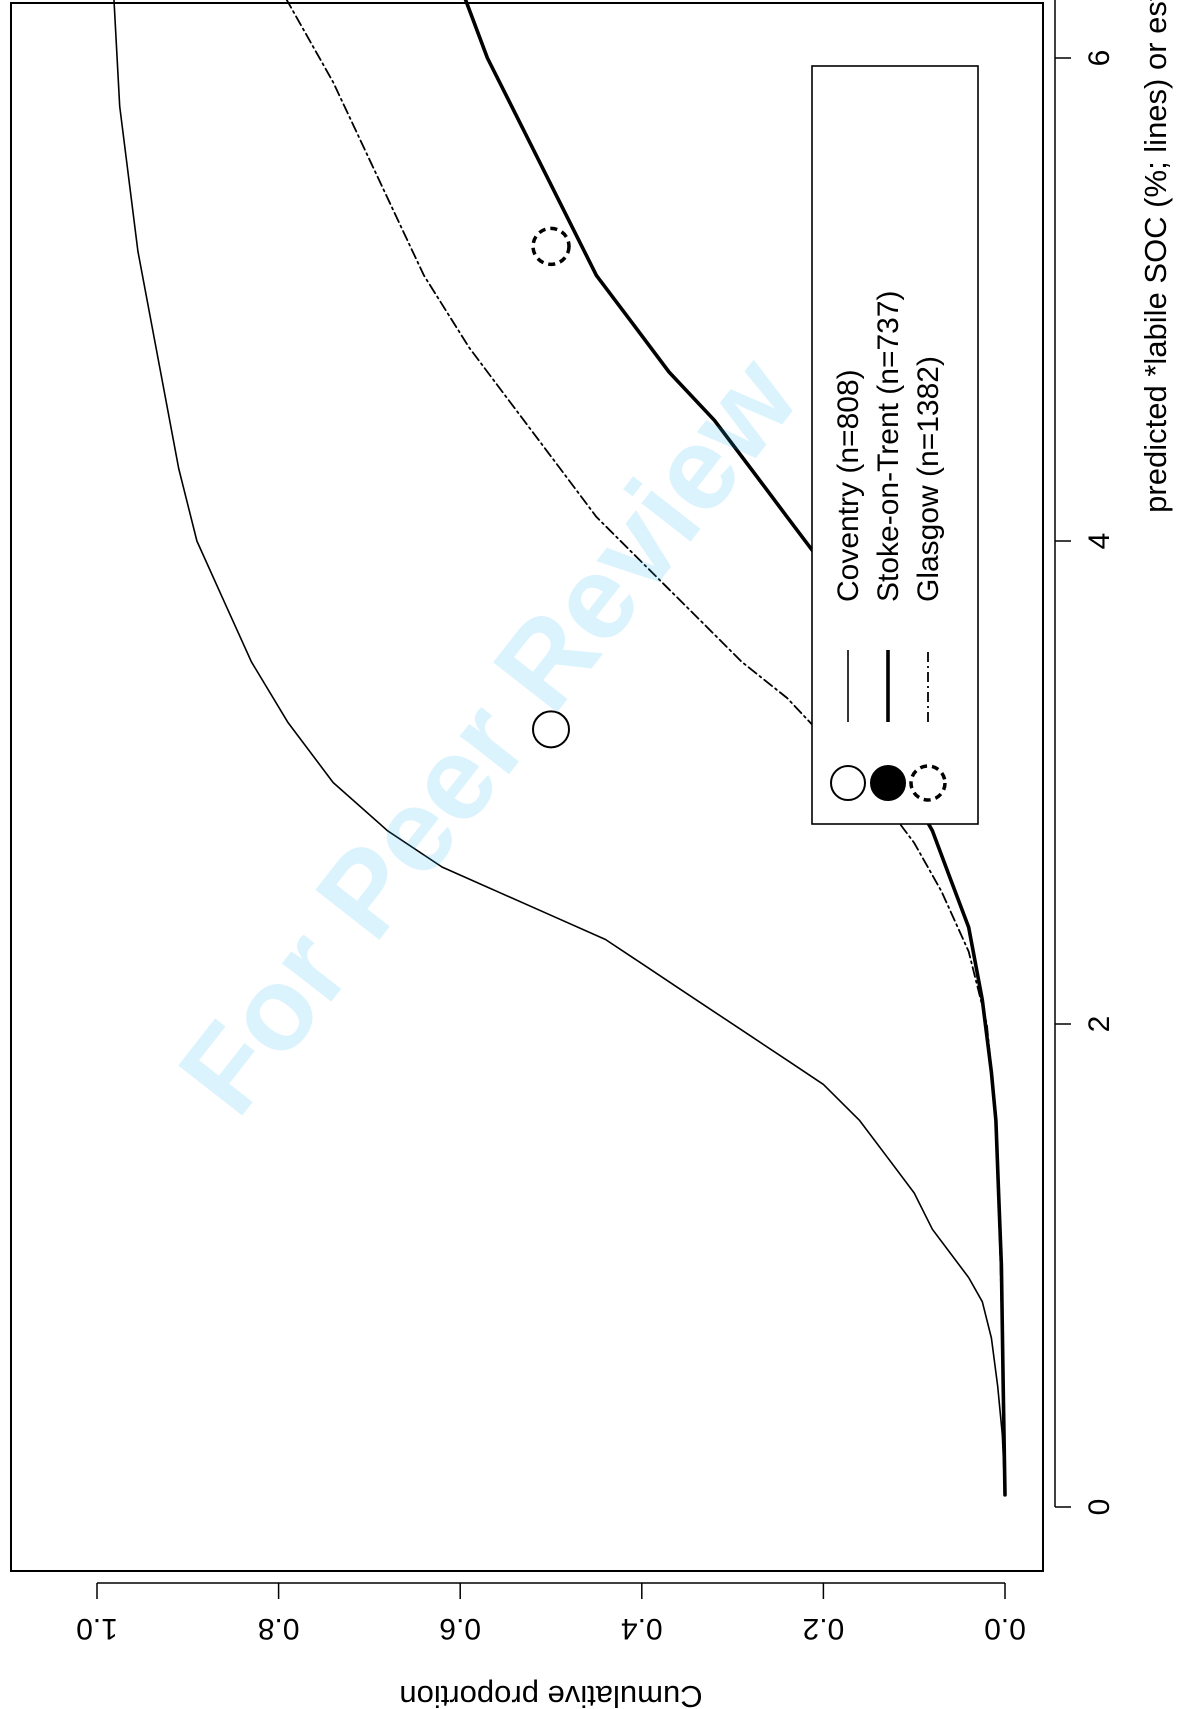 The height and width of the screenshot is (1709, 1191). I want to click on y-axis-title: Cumulative proportion, so click(550, 1694).